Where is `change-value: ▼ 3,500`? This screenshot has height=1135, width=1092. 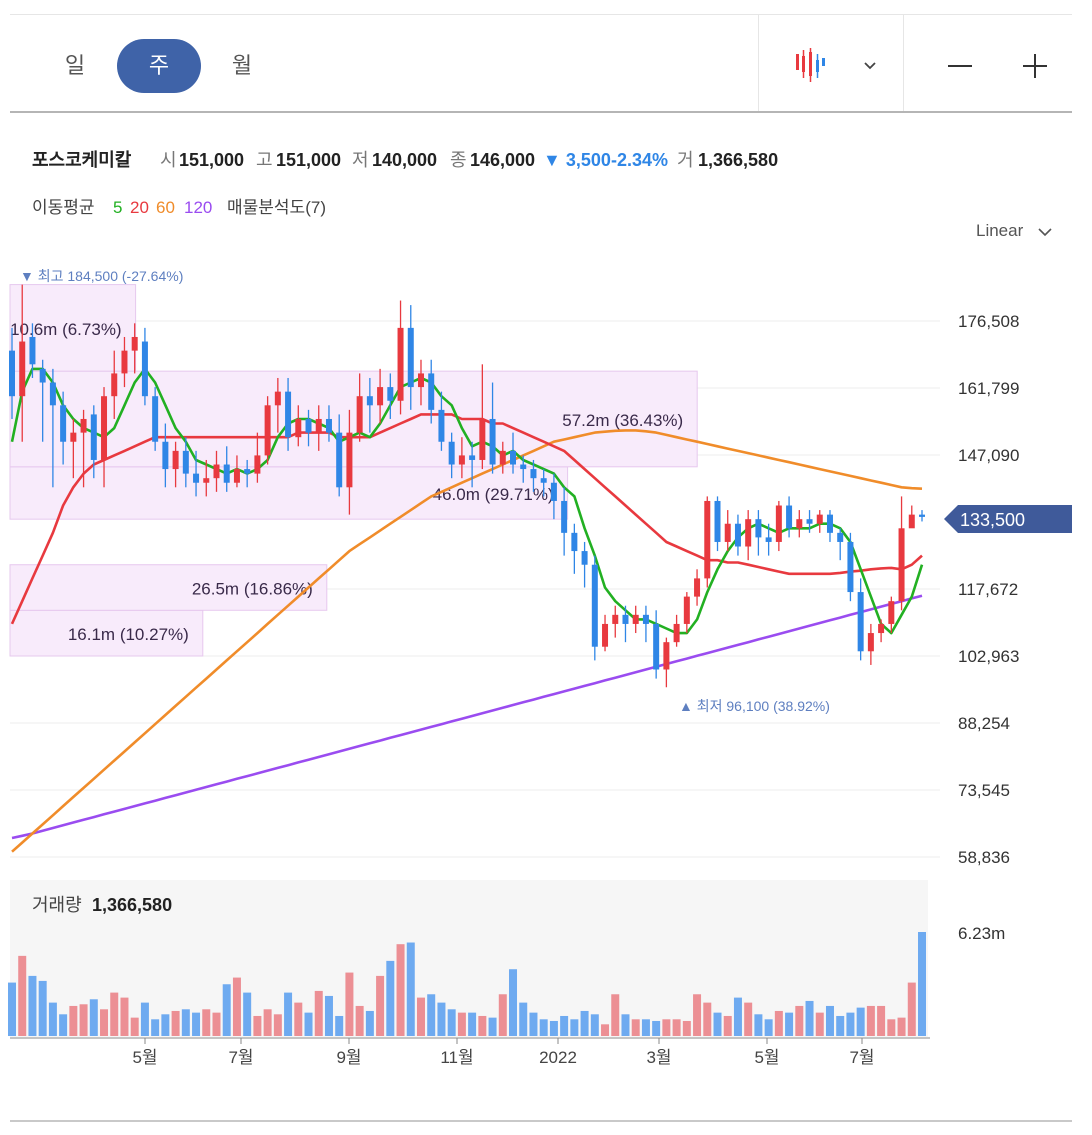
change-value: ▼ 3,500 is located at coordinates (577, 160).